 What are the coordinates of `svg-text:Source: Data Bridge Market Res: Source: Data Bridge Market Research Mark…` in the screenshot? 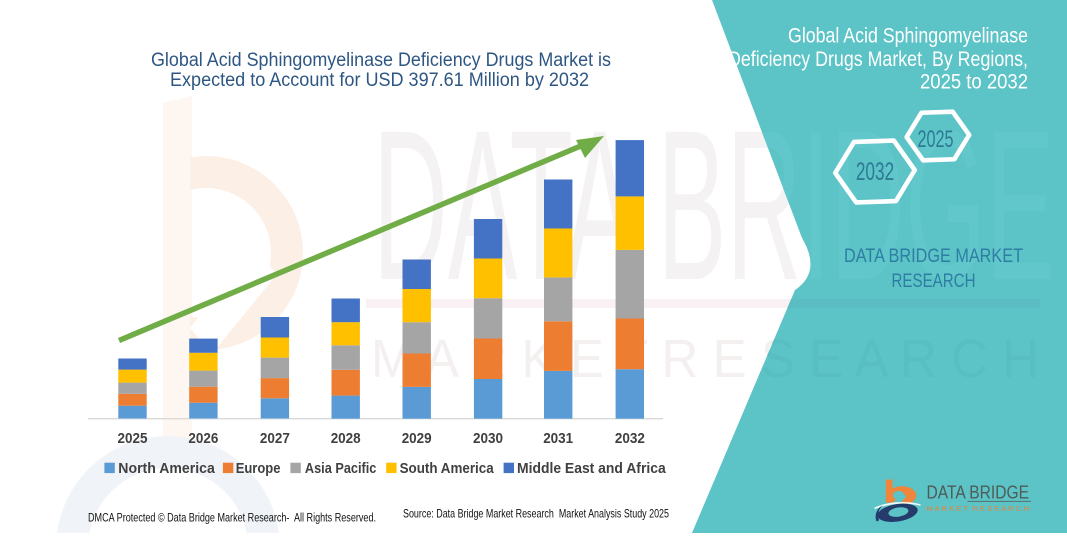 It's located at (536, 514).